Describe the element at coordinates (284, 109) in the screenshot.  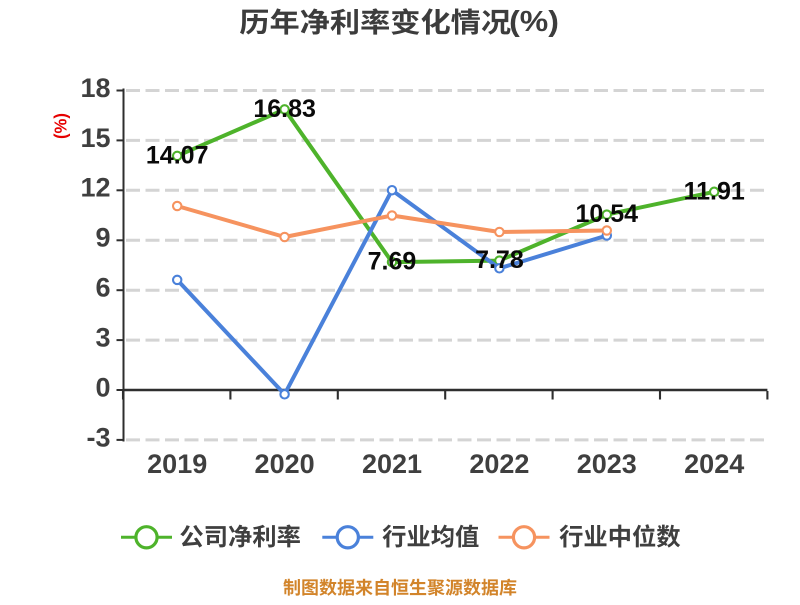
I see `svg-text: 16.83` at that location.